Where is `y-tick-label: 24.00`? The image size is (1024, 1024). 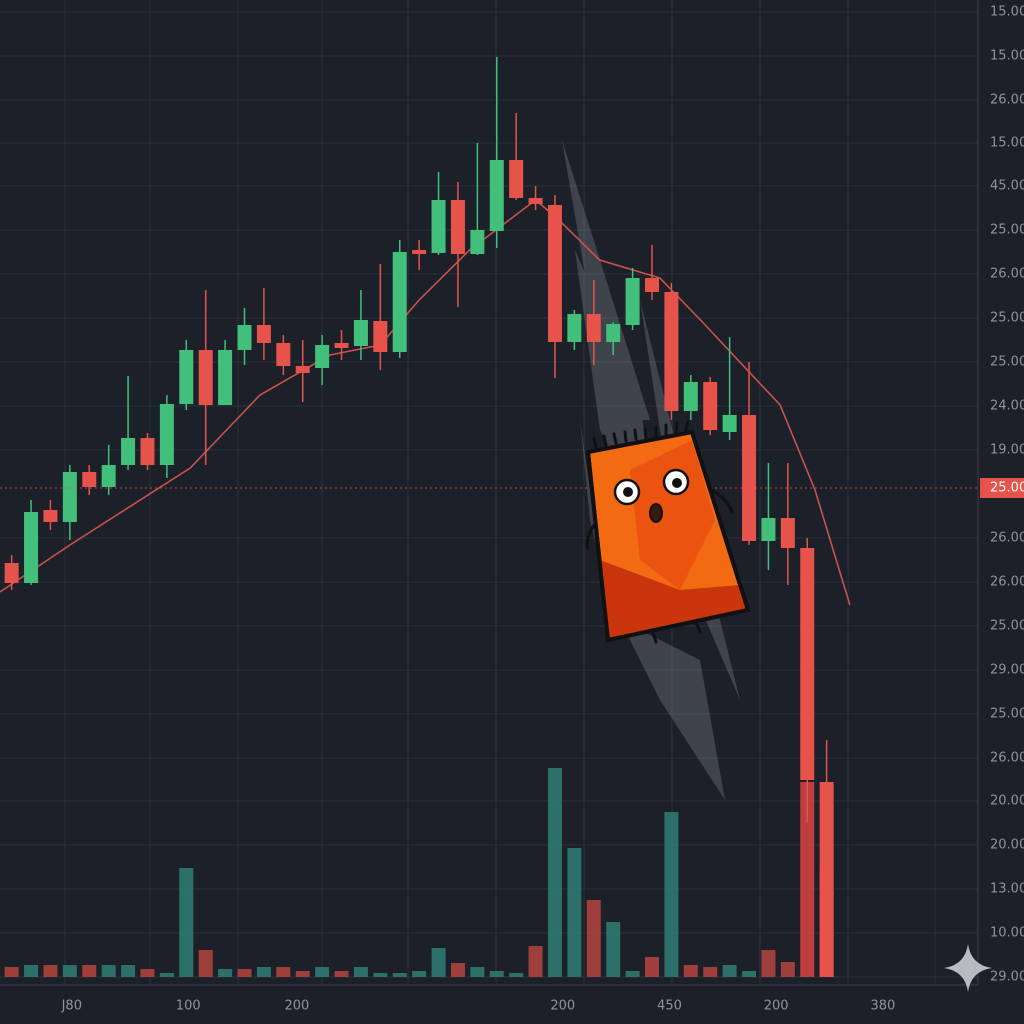 y-tick-label: 24.00 is located at coordinates (1007, 406).